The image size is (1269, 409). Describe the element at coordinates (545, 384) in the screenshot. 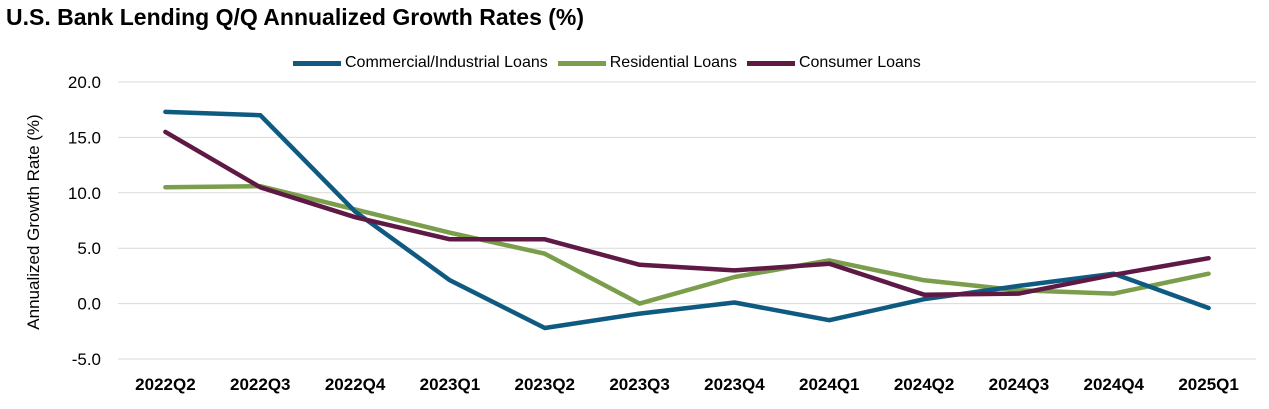

I see `x-tick-label: 2023Q2` at that location.